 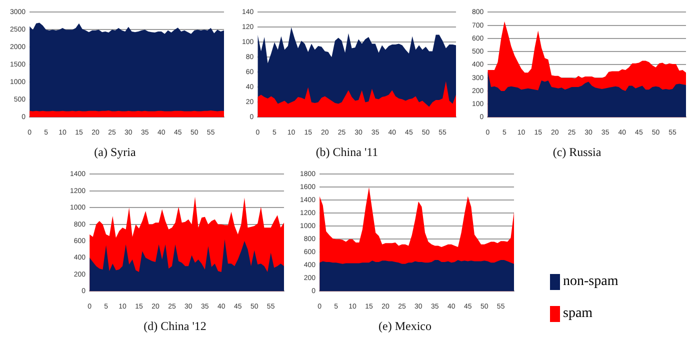 What do you see at coordinates (175, 325) in the screenshot?
I see `text: (d) China '12` at bounding box center [175, 325].